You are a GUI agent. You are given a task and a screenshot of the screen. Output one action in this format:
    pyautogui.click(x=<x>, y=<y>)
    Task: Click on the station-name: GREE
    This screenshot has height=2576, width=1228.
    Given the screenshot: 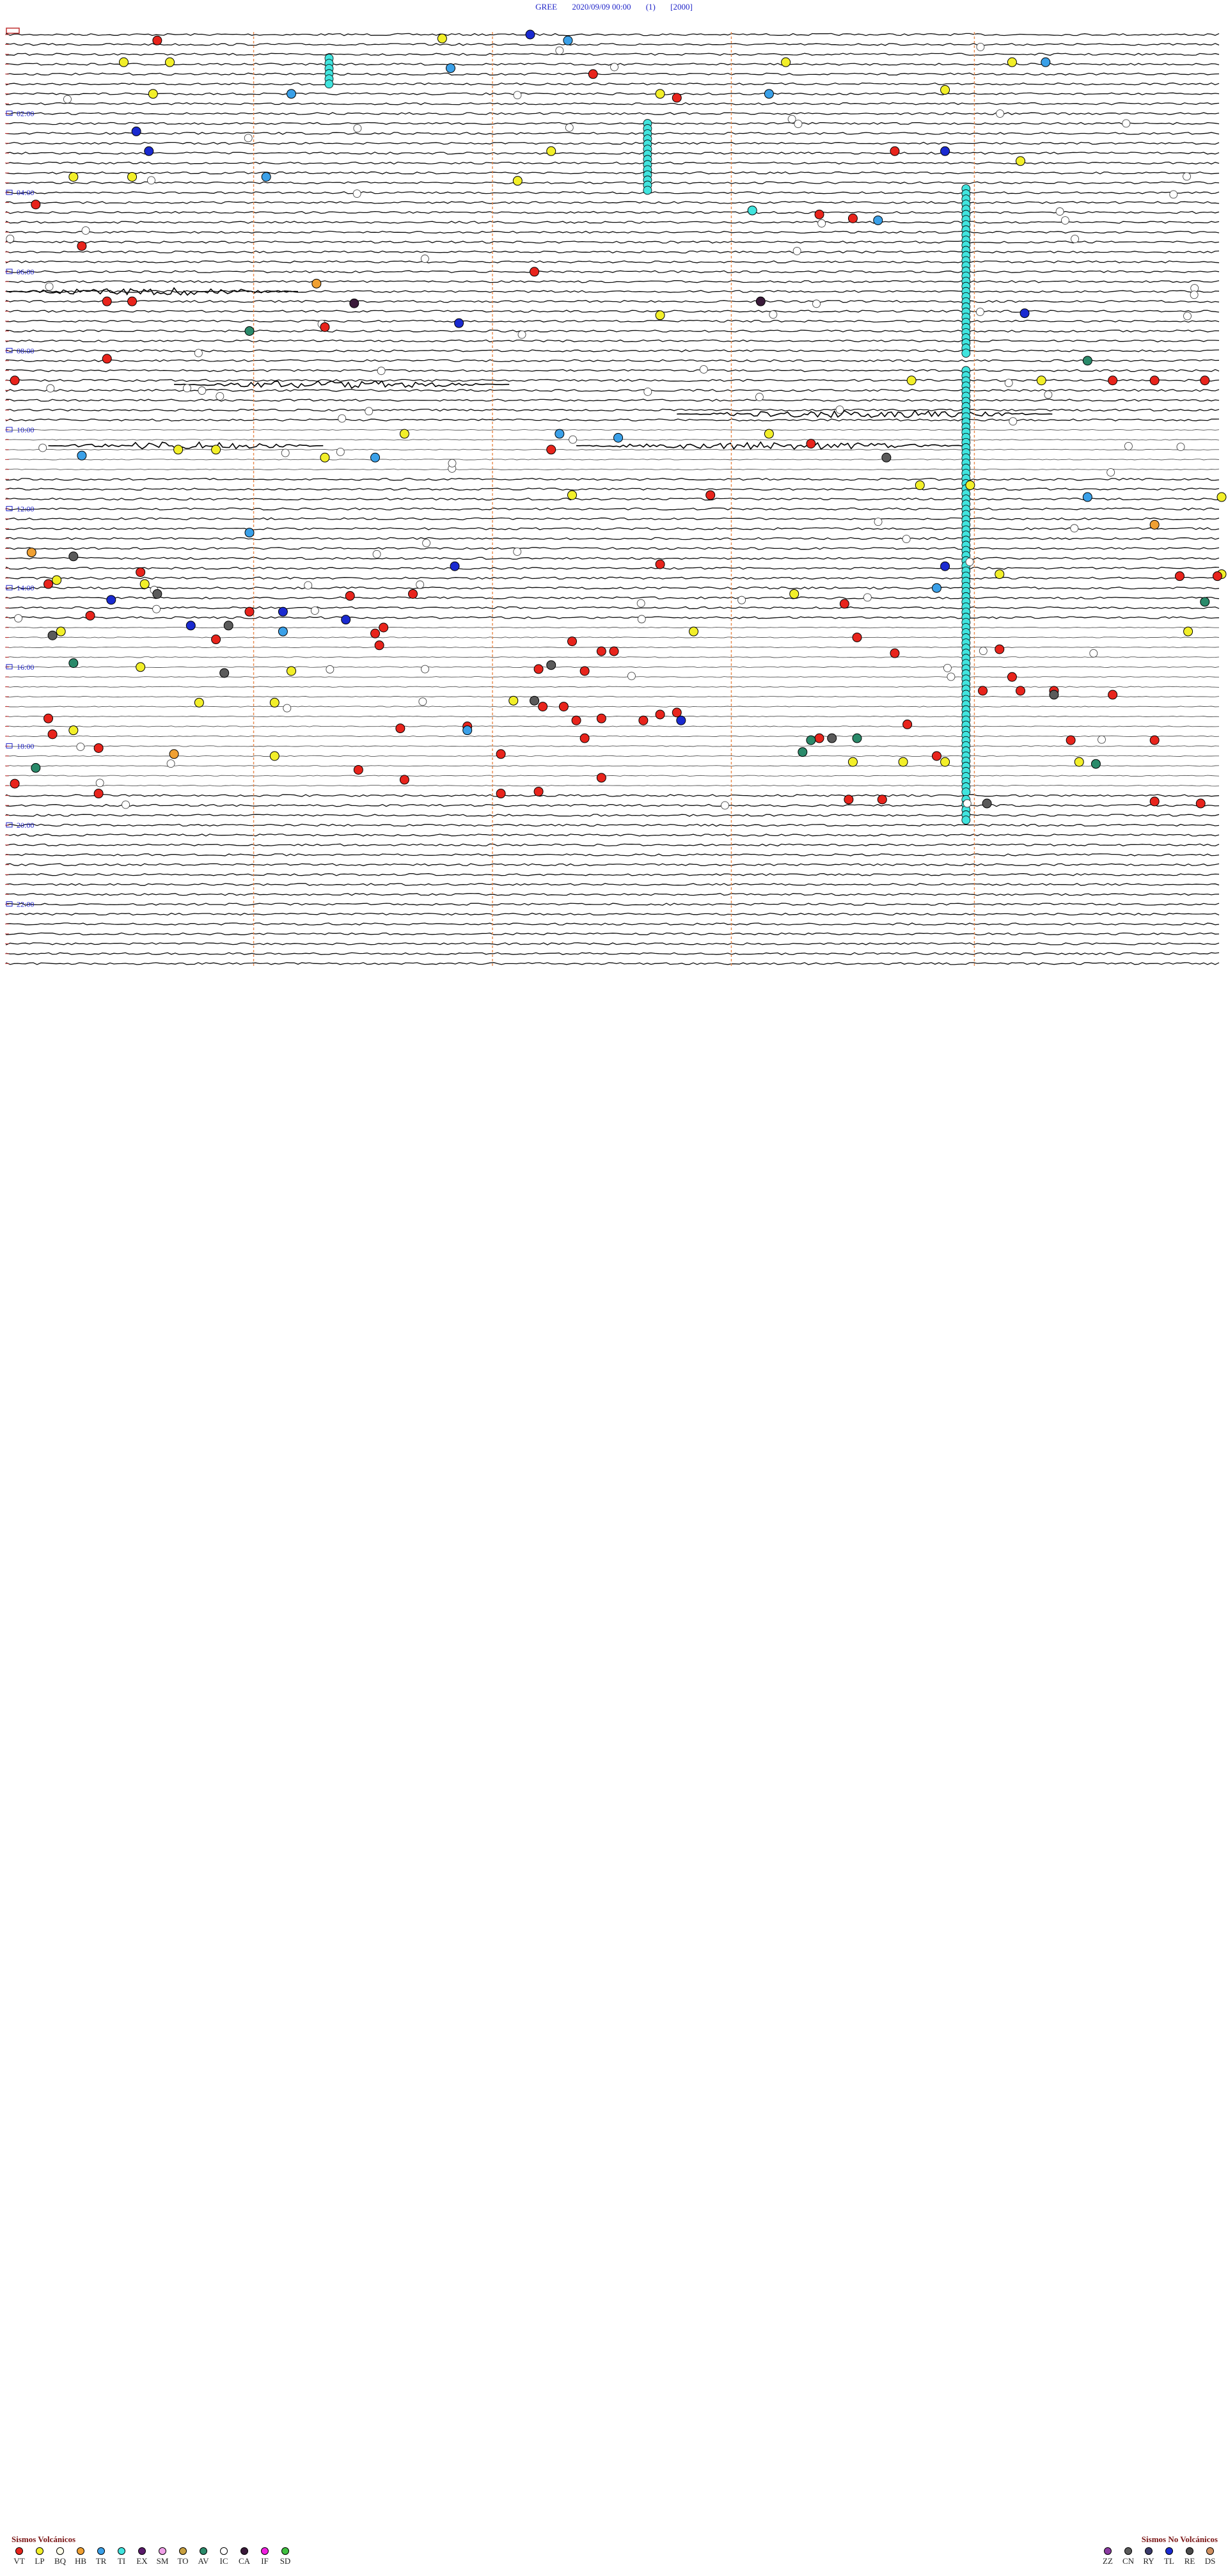 What is the action you would take?
    pyautogui.click(x=546, y=7)
    